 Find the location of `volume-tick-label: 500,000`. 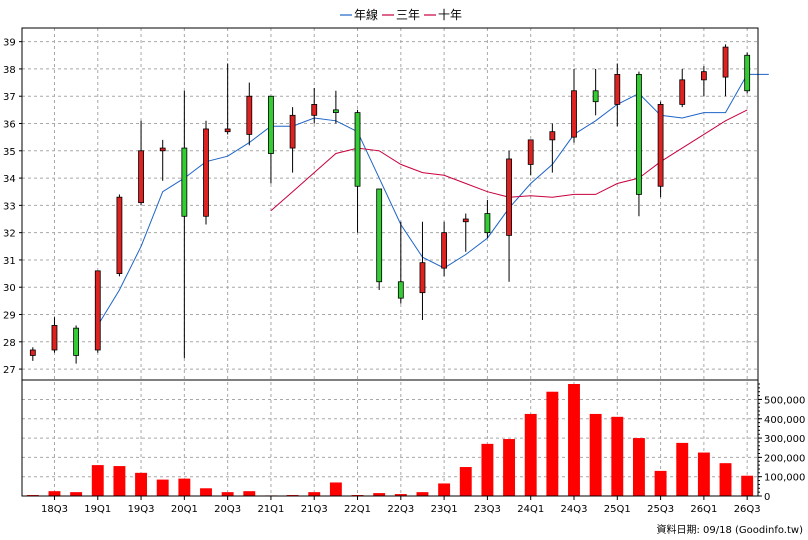

volume-tick-label: 500,000 is located at coordinates (784, 400).